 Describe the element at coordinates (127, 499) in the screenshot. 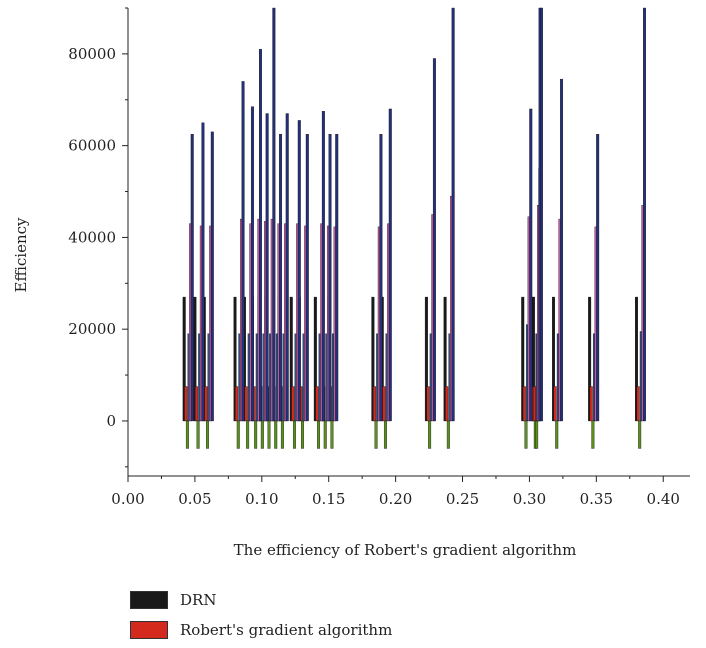

I see `x-tick-label: 0.00` at that location.